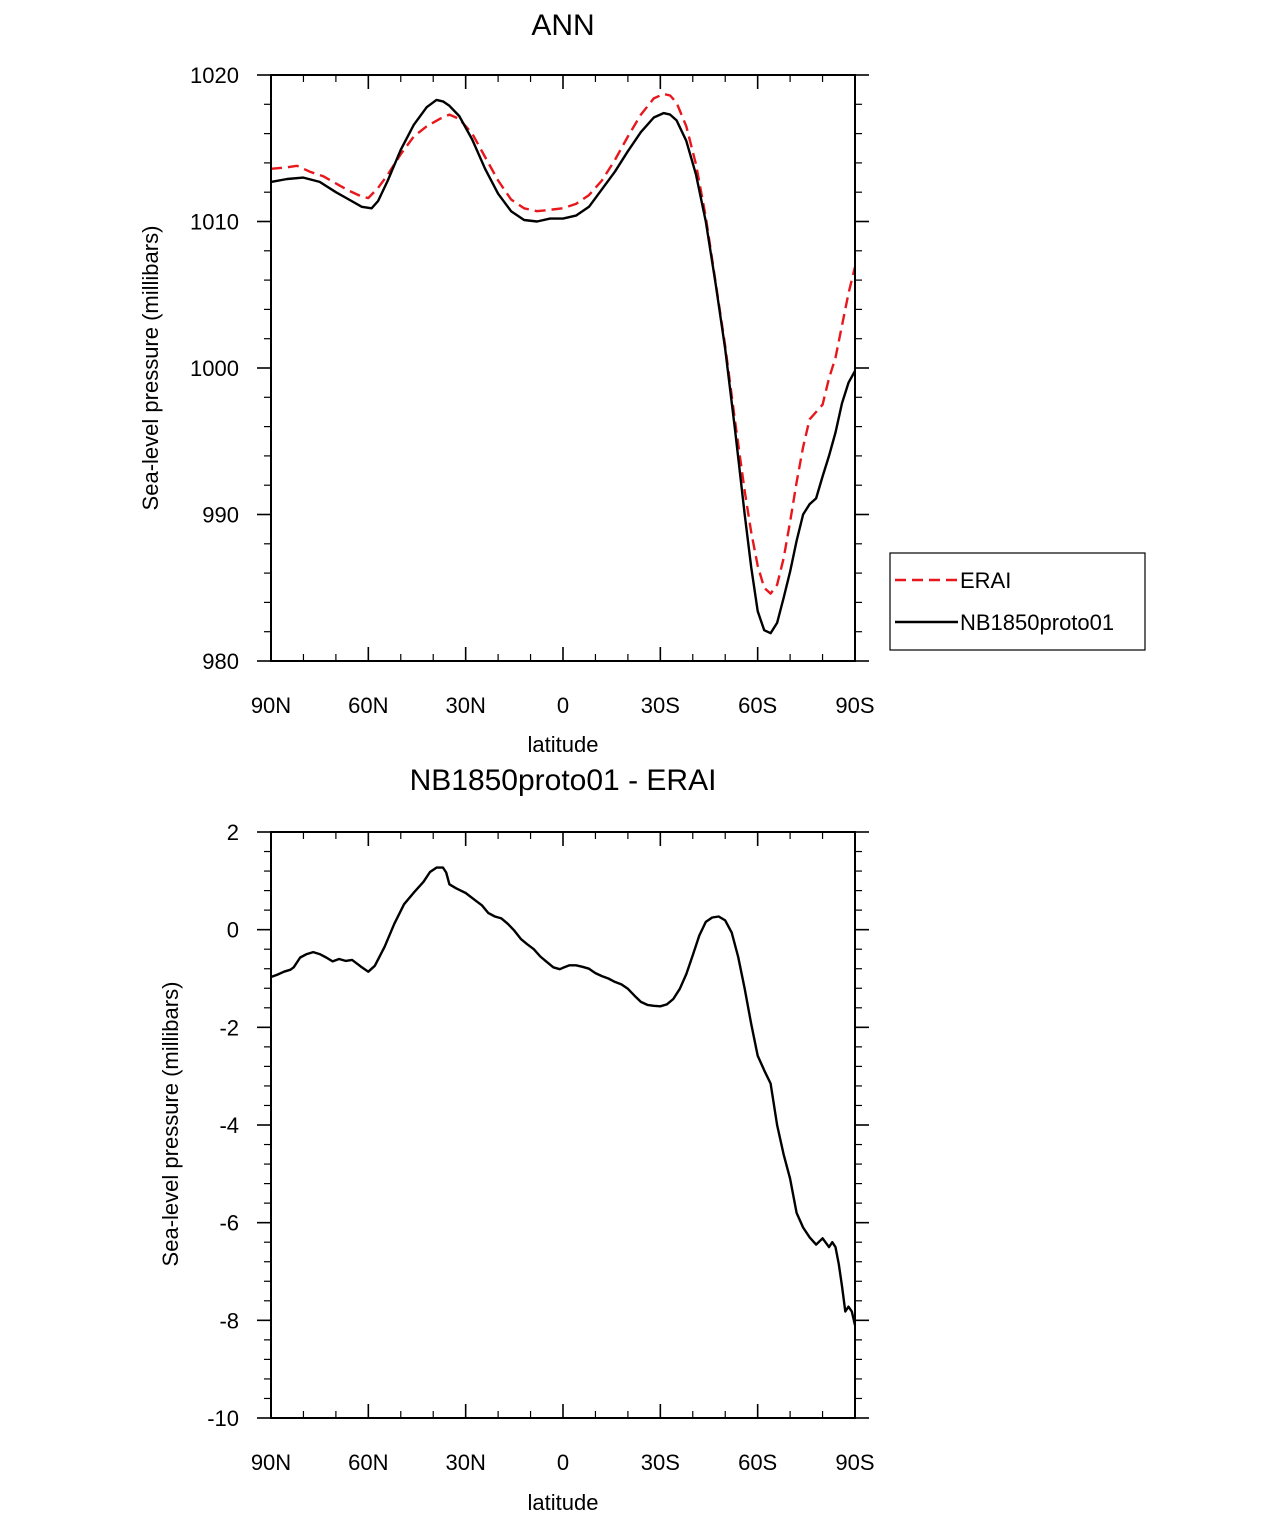 This screenshot has width=1285, height=1517. Describe the element at coordinates (1037, 622) in the screenshot. I see `legend-label-nb1850proto01: NB1850proto01` at that location.